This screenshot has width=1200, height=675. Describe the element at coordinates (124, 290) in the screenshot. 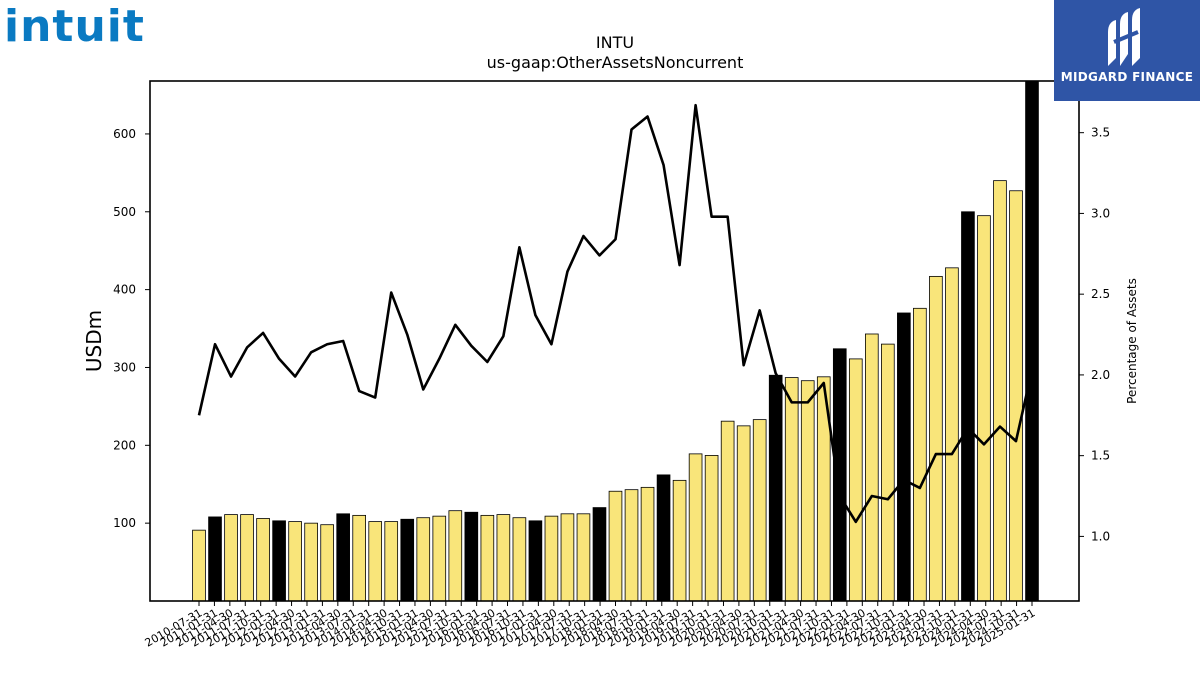

I see `y-tick-label: 400` at that location.